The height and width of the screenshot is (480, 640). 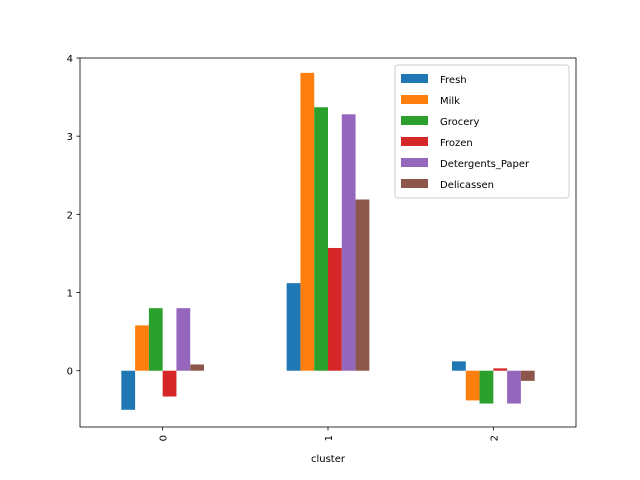 I want to click on legend-label-grocery: Grocery, so click(x=460, y=122).